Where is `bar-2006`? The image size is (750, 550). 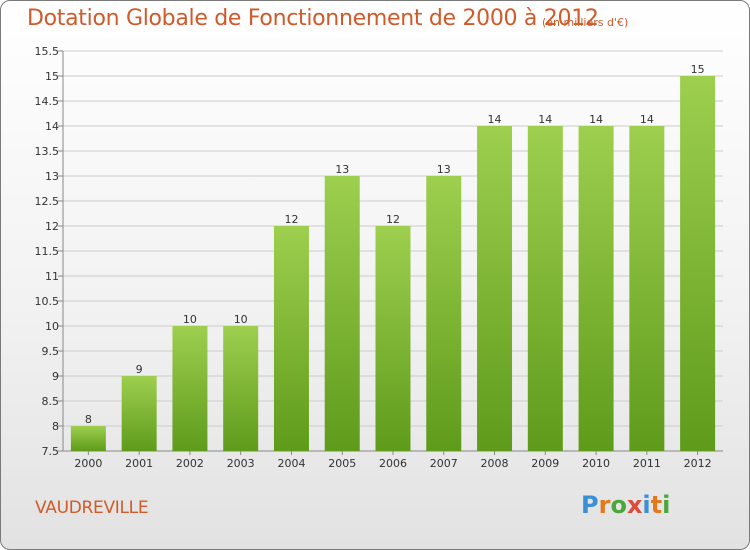 bar-2006 is located at coordinates (393, 338).